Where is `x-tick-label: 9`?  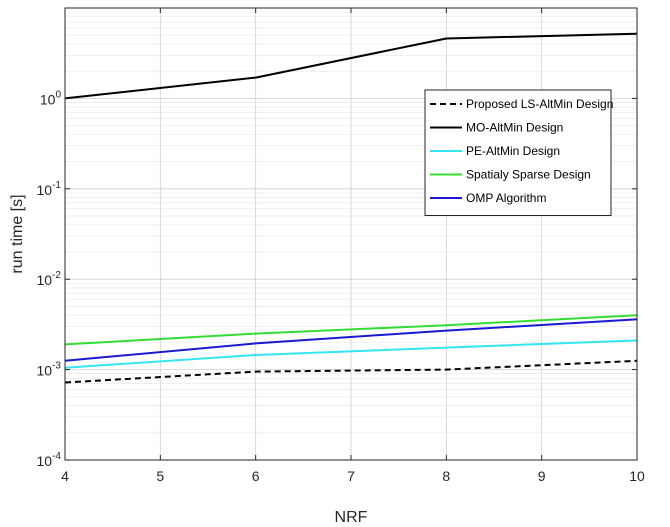 x-tick-label: 9 is located at coordinates (542, 476).